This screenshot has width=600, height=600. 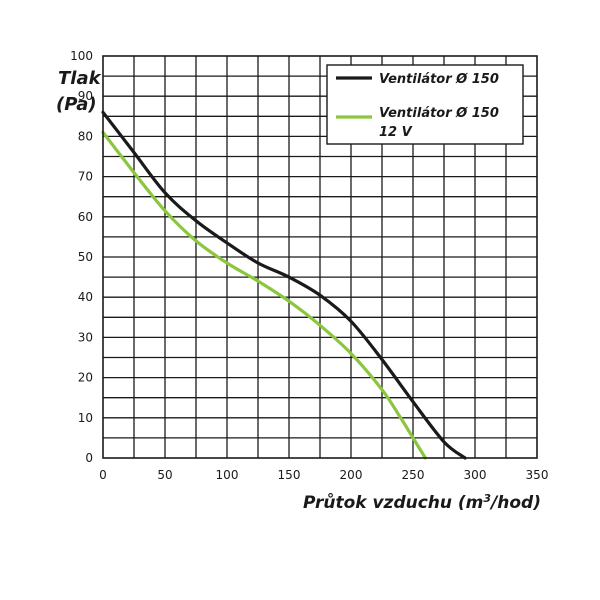 What do you see at coordinates (227, 475) in the screenshot?
I see `x-tick-label: 100` at bounding box center [227, 475].